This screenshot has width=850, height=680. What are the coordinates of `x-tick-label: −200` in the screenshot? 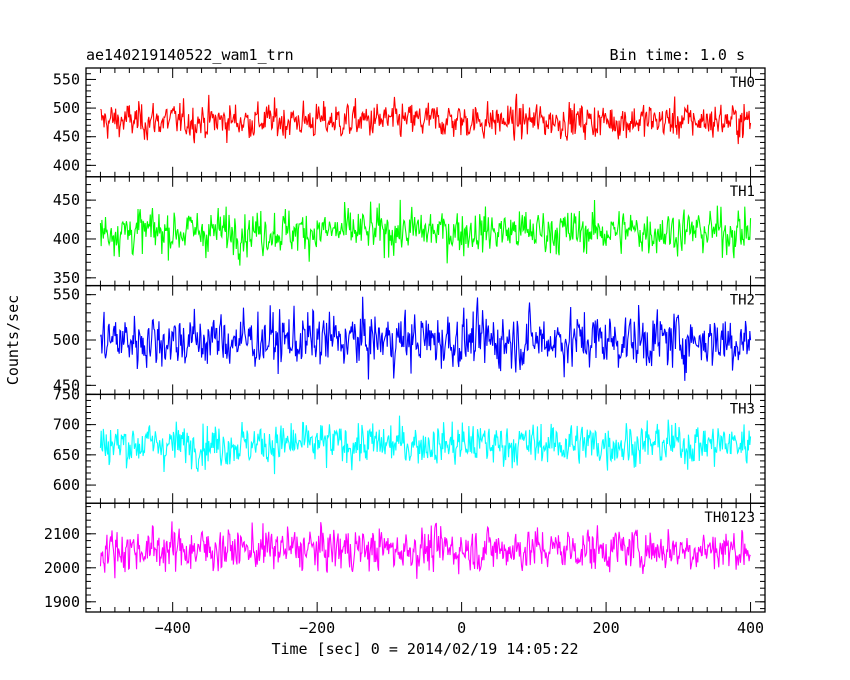 It's located at (317, 628).